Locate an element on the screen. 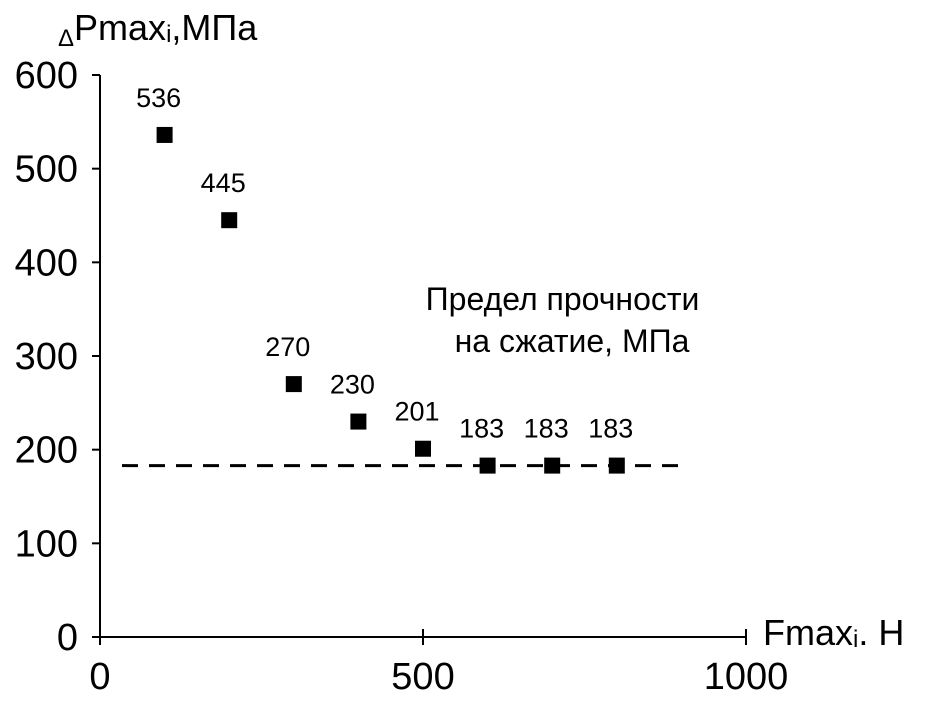 This screenshot has width=943, height=702. annotation-text: Предел прочности на сжатие, МПа is located at coordinates (567, 320).